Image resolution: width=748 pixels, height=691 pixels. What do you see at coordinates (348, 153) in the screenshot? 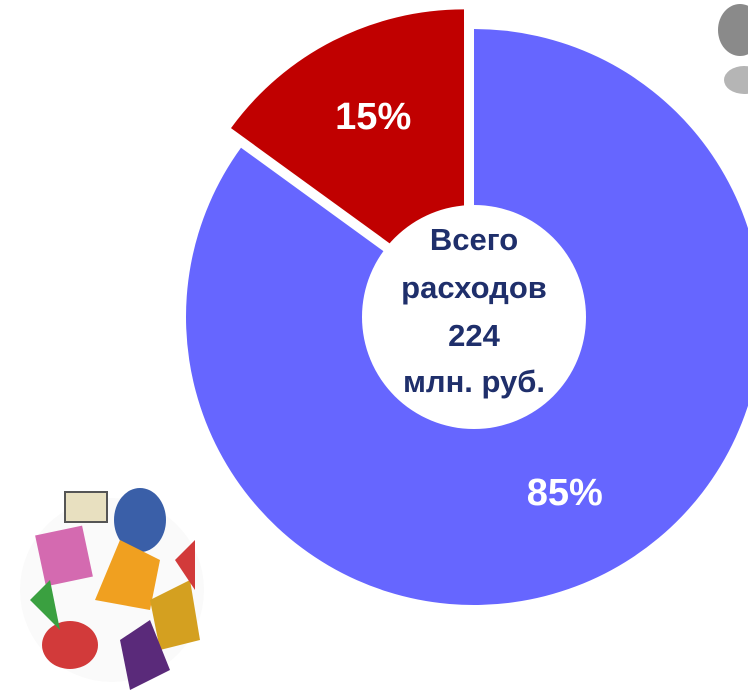
I see `slice` at bounding box center [348, 153].